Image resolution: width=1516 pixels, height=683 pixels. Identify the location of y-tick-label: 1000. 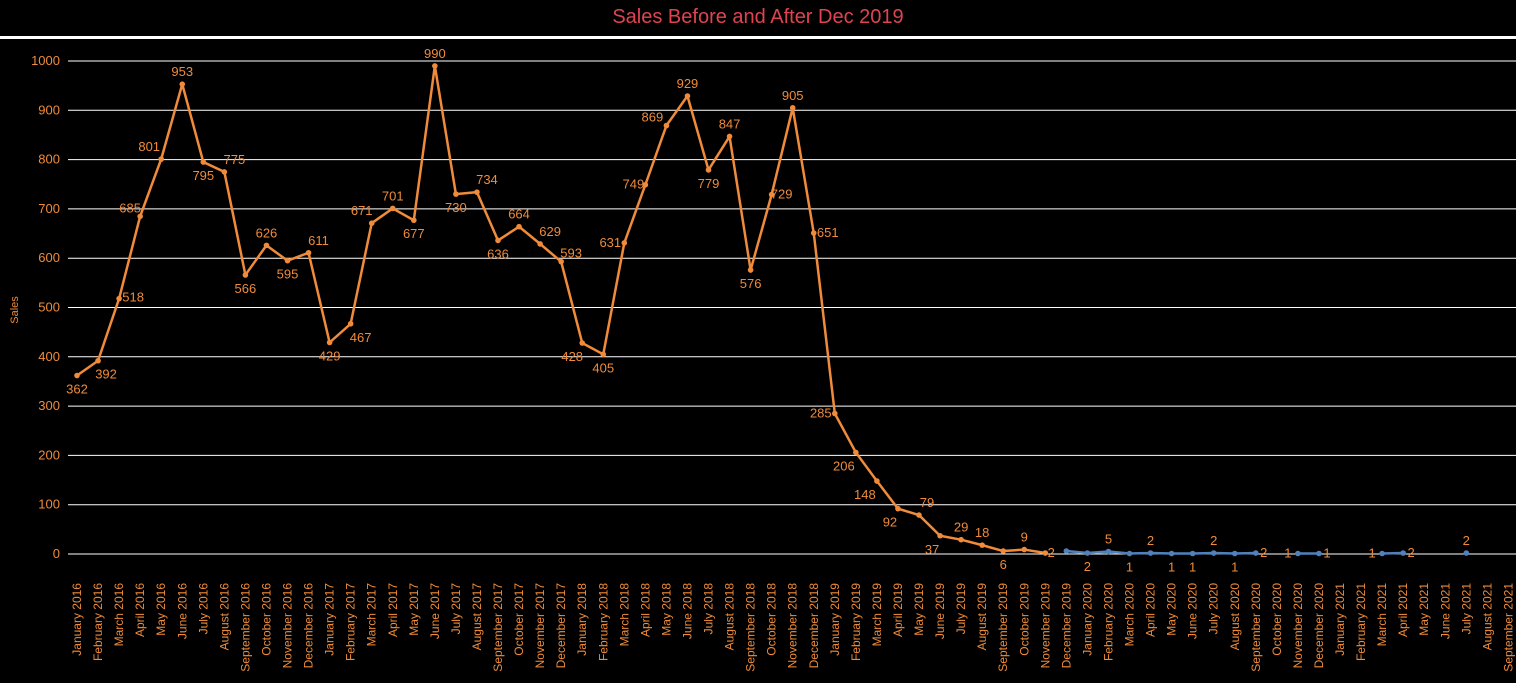
(45, 60).